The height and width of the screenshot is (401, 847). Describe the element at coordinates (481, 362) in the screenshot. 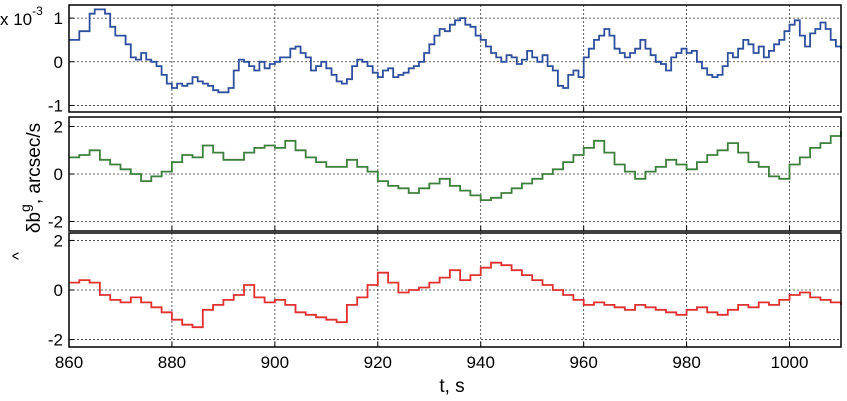

I see `x-tick-label: 940` at that location.